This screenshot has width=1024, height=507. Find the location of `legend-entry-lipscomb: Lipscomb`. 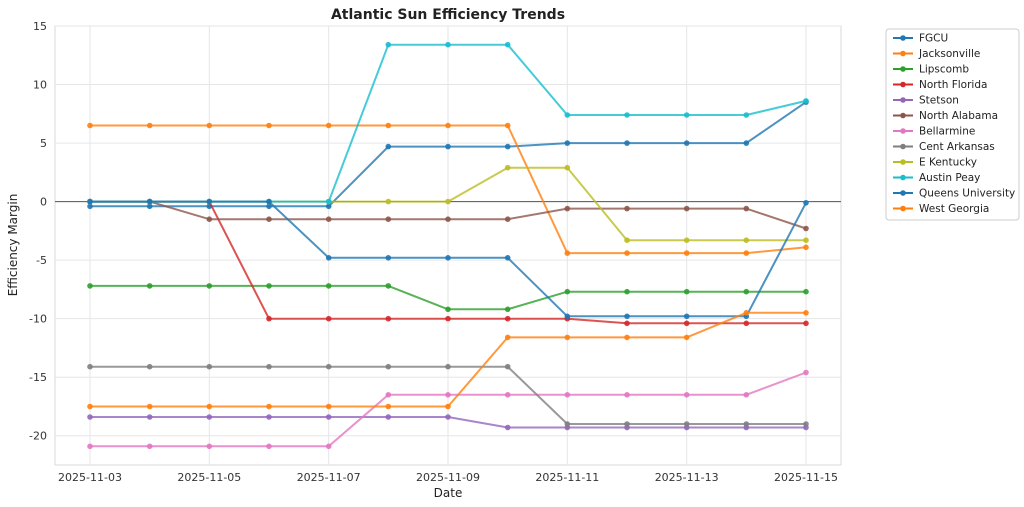

legend-entry-lipscomb: Lipscomb is located at coordinates (931, 70).